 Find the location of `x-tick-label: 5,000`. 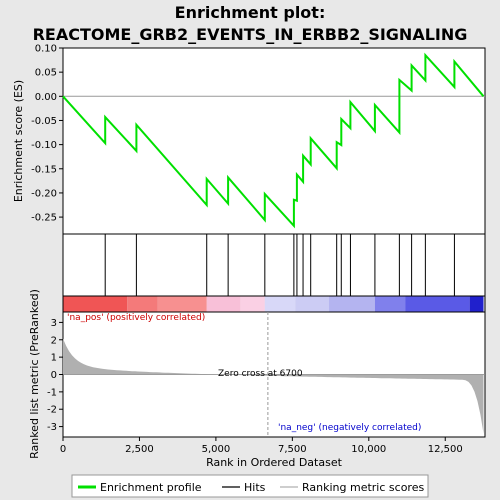

x-tick-label: 5,000 is located at coordinates (216, 449).